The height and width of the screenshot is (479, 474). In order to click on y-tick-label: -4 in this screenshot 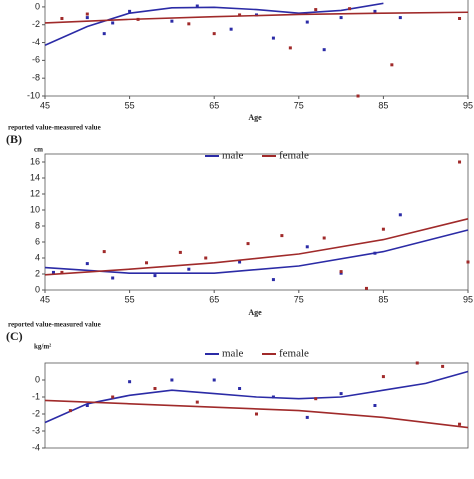, I will do `click(36, 447)`.